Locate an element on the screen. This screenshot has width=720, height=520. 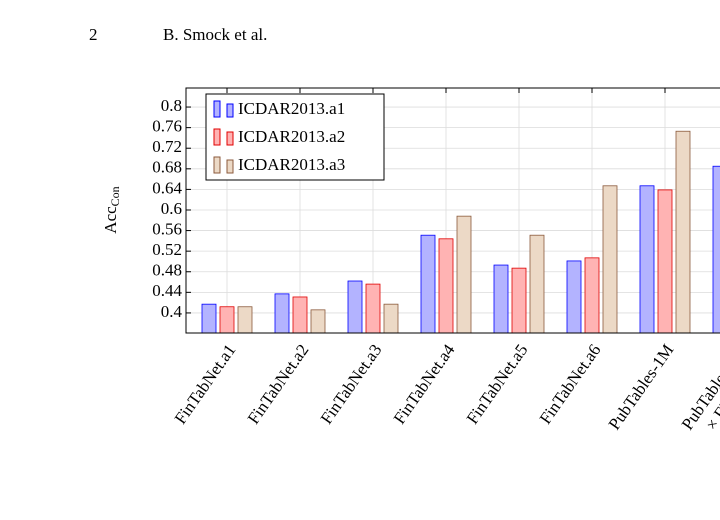
running-head: B. Smock et al. is located at coordinates (215, 34).